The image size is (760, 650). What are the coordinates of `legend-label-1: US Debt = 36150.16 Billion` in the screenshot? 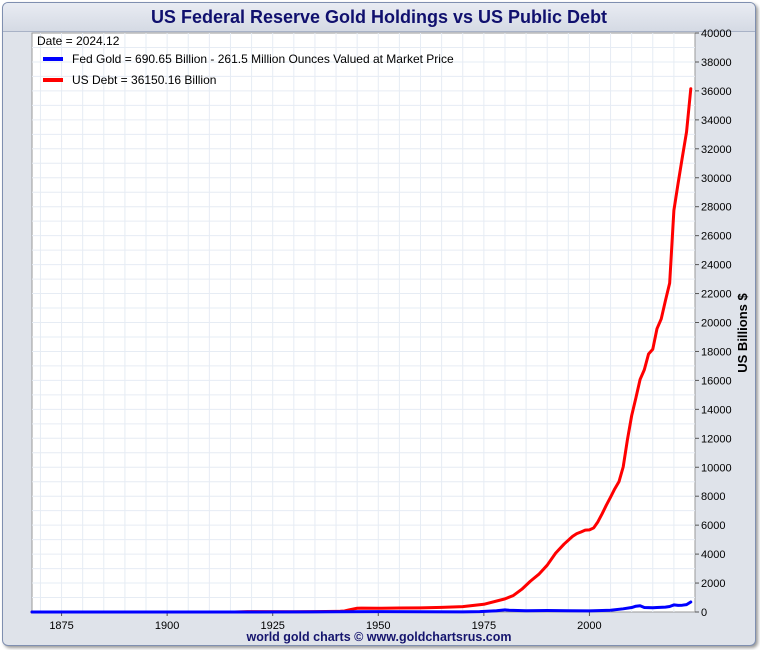 It's located at (144, 80).